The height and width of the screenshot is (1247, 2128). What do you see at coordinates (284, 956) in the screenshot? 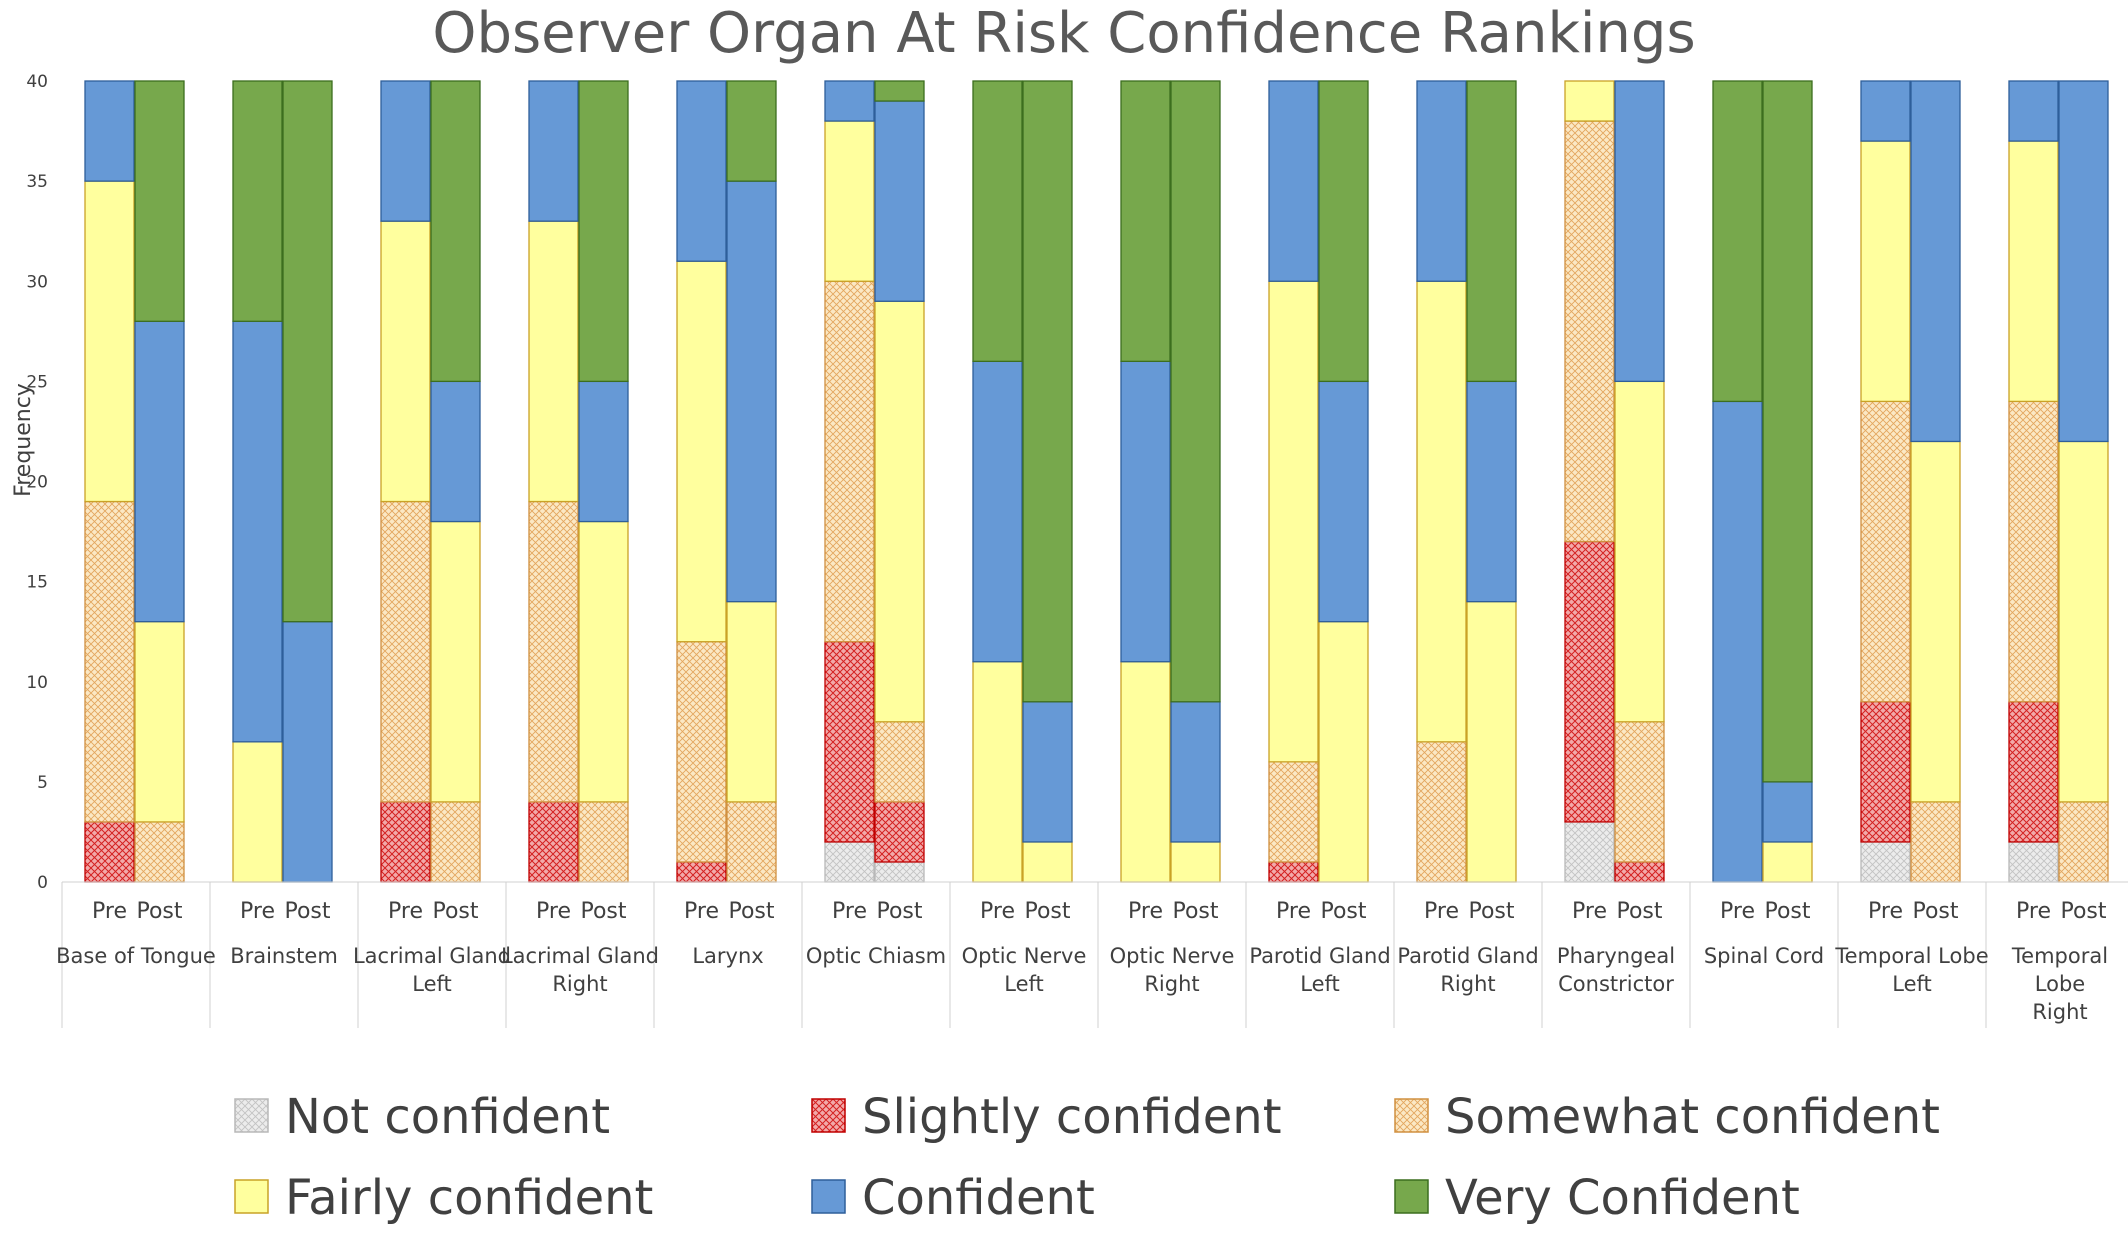
I see `category-label: Brainstem` at bounding box center [284, 956].